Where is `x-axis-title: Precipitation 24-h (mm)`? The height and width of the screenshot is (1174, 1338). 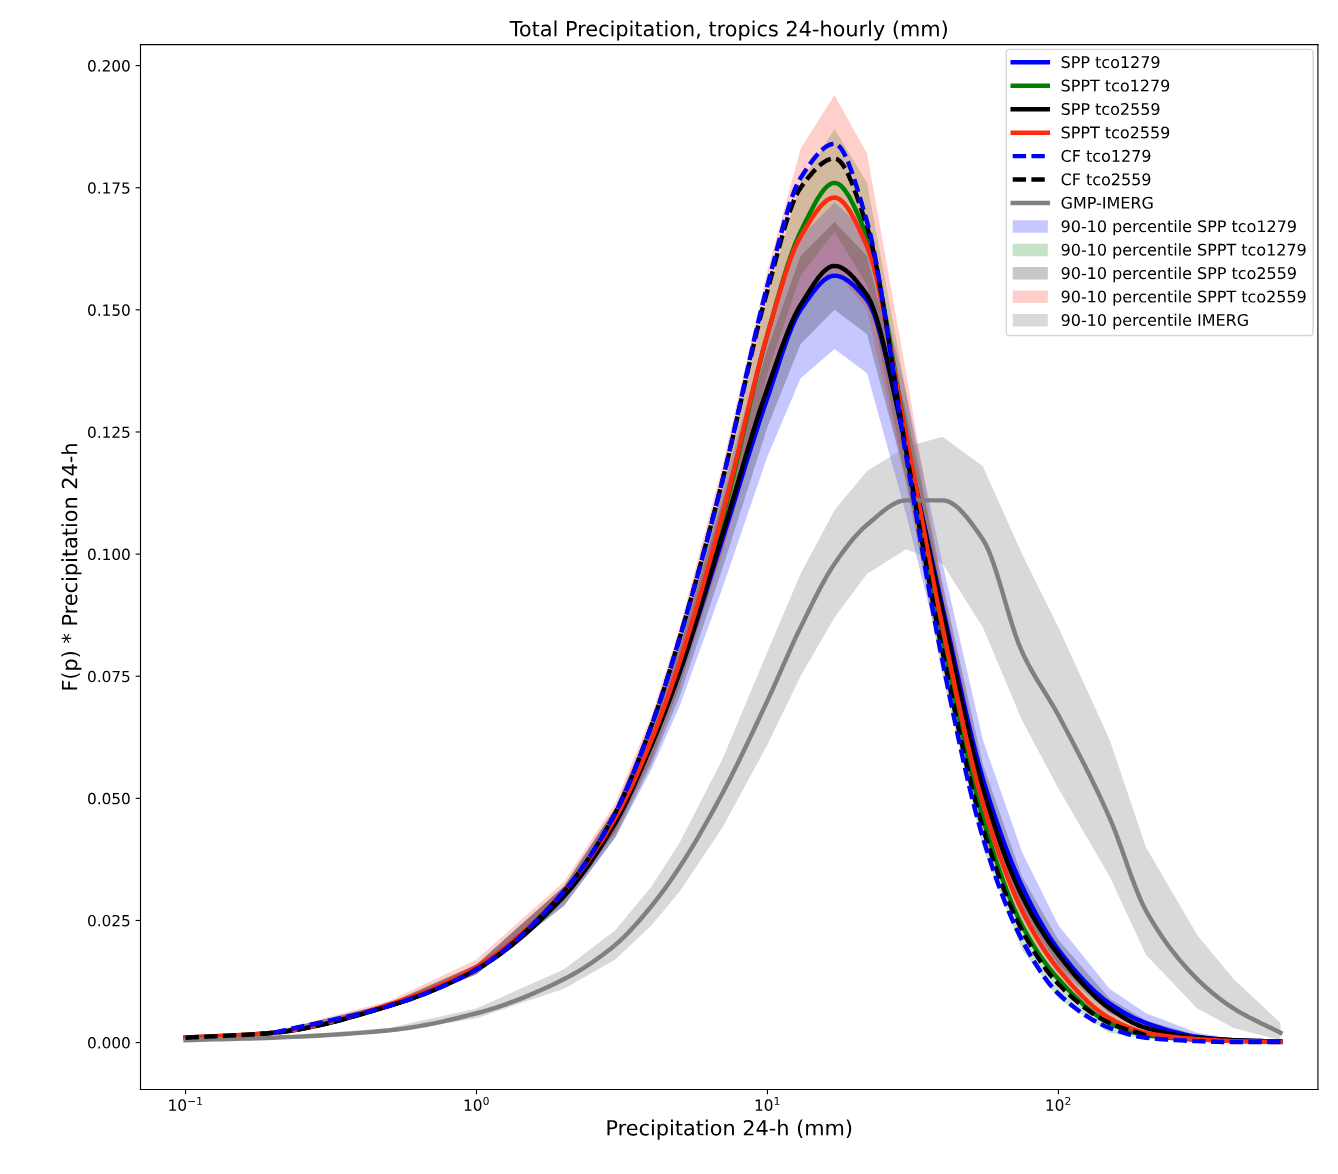 x-axis-title: Precipitation 24-h (mm) is located at coordinates (729, 1129).